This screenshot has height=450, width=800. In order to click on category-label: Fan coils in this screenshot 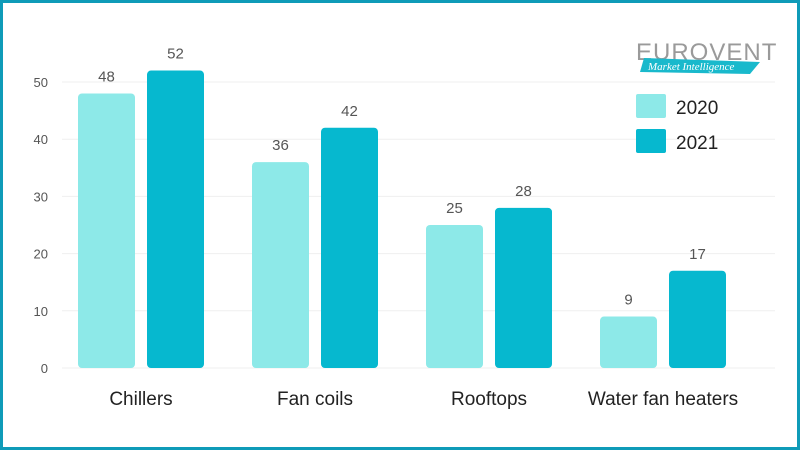, I will do `click(315, 399)`.